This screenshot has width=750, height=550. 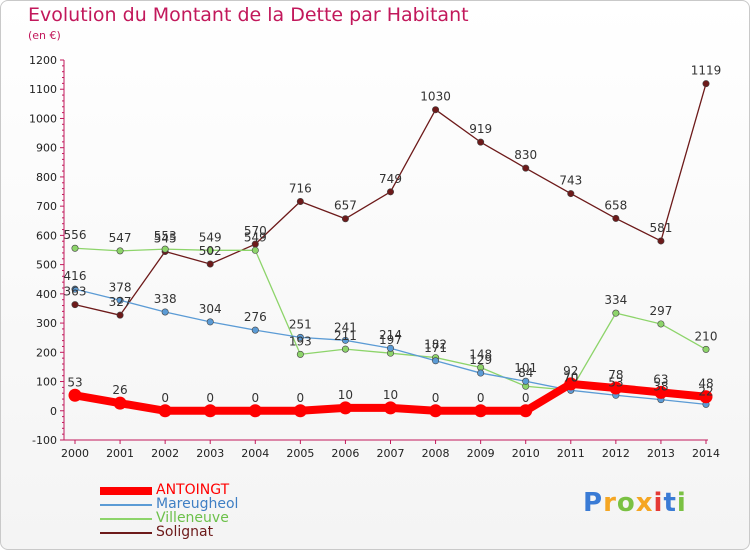 I want to click on data-label: 38, so click(x=660, y=387).